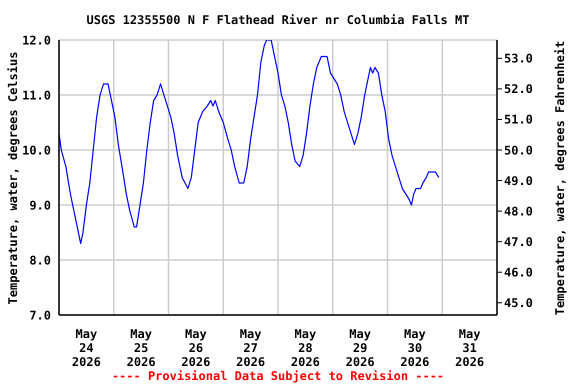 The width and height of the screenshot is (576, 384). I want to click on y2-tick-label: 52.0, so click(518, 89).